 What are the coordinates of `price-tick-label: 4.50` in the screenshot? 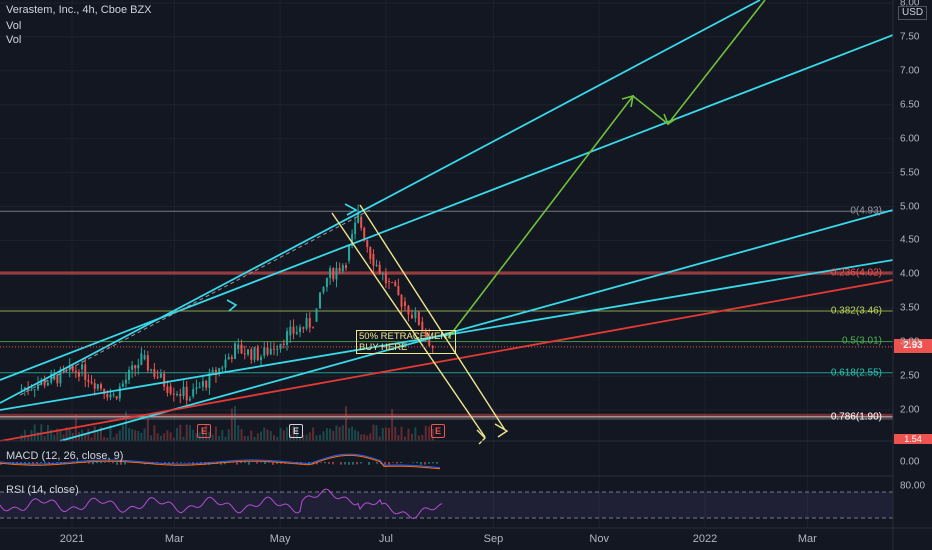 It's located at (910, 240).